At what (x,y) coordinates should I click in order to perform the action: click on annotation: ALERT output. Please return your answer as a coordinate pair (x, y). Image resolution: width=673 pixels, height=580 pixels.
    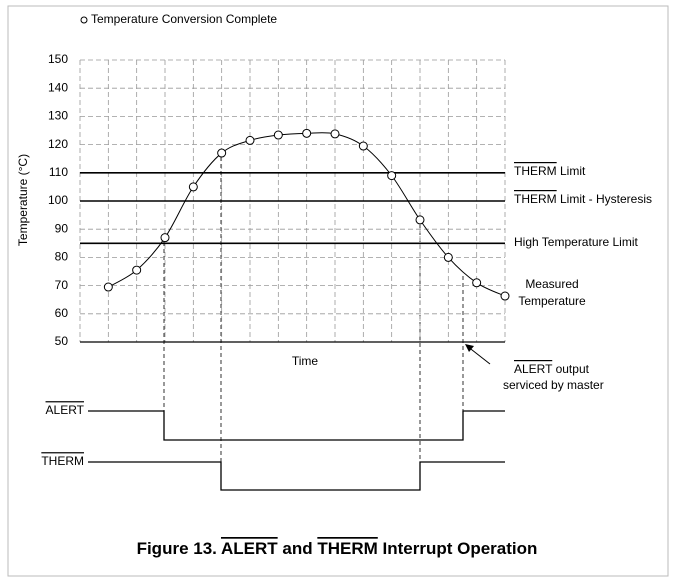
    Looking at the image, I should click on (552, 369).